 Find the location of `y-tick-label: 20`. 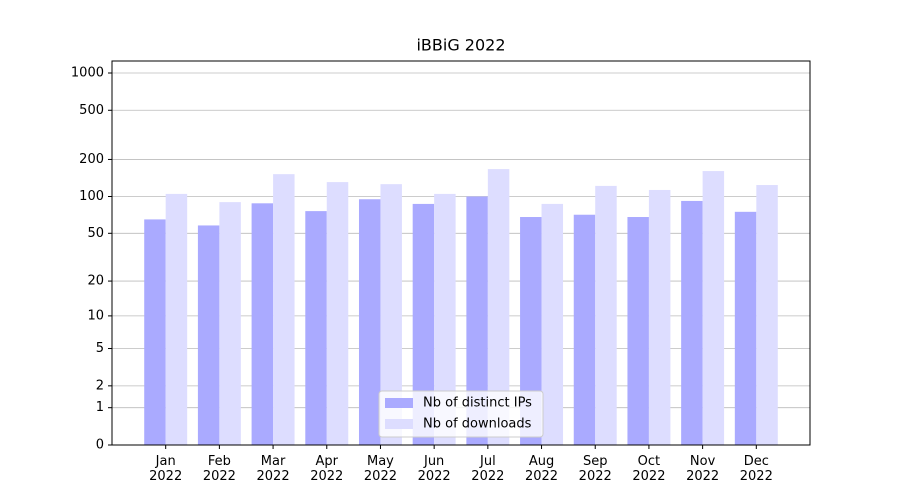

y-tick-label: 20 is located at coordinates (95, 281).